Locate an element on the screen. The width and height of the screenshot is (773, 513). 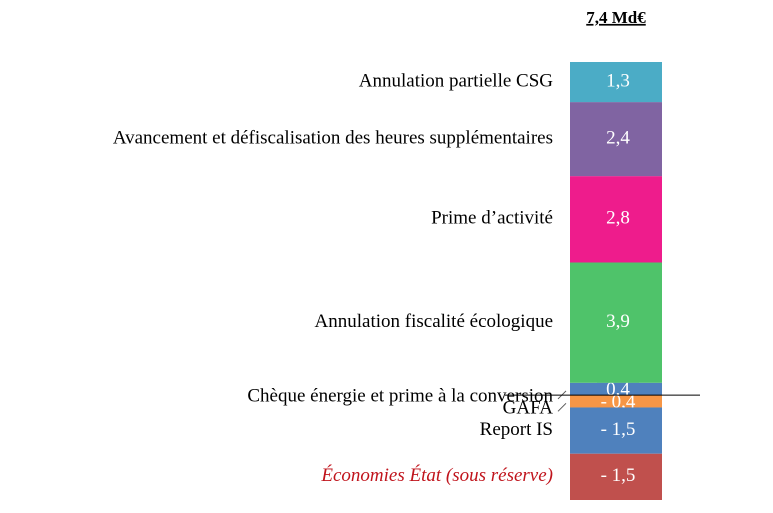
category-label: Report IS is located at coordinates (516, 429).